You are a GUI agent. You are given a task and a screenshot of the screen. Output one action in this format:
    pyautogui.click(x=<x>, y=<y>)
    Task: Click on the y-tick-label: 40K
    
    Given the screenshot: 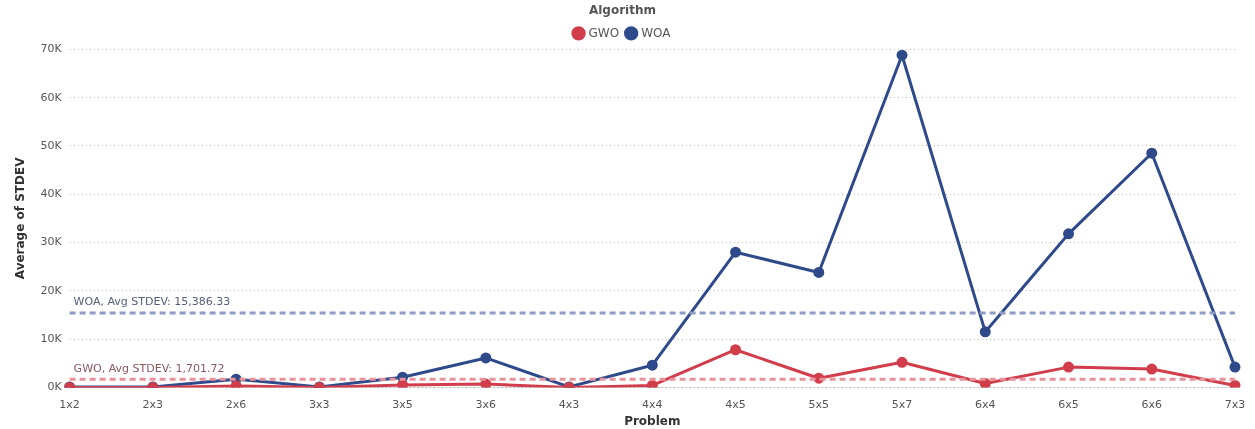 What is the action you would take?
    pyautogui.click(x=51, y=194)
    